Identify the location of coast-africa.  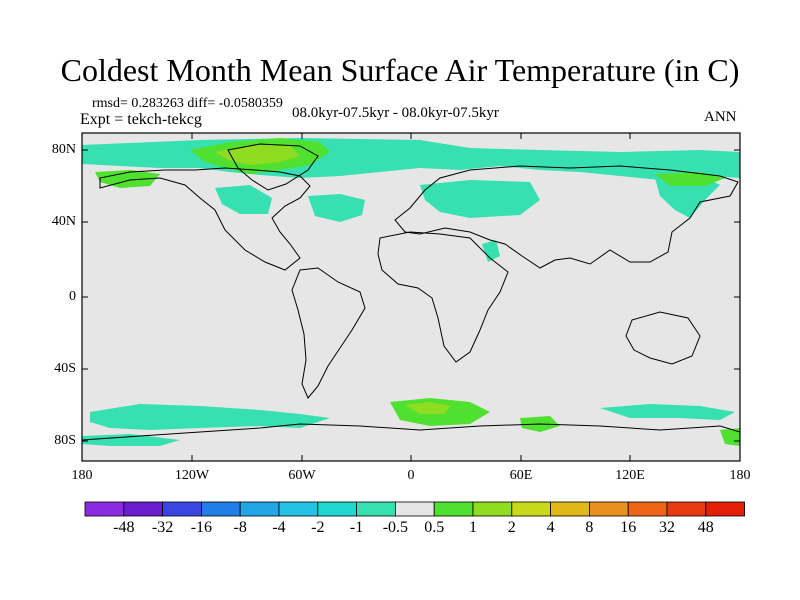
(443, 297).